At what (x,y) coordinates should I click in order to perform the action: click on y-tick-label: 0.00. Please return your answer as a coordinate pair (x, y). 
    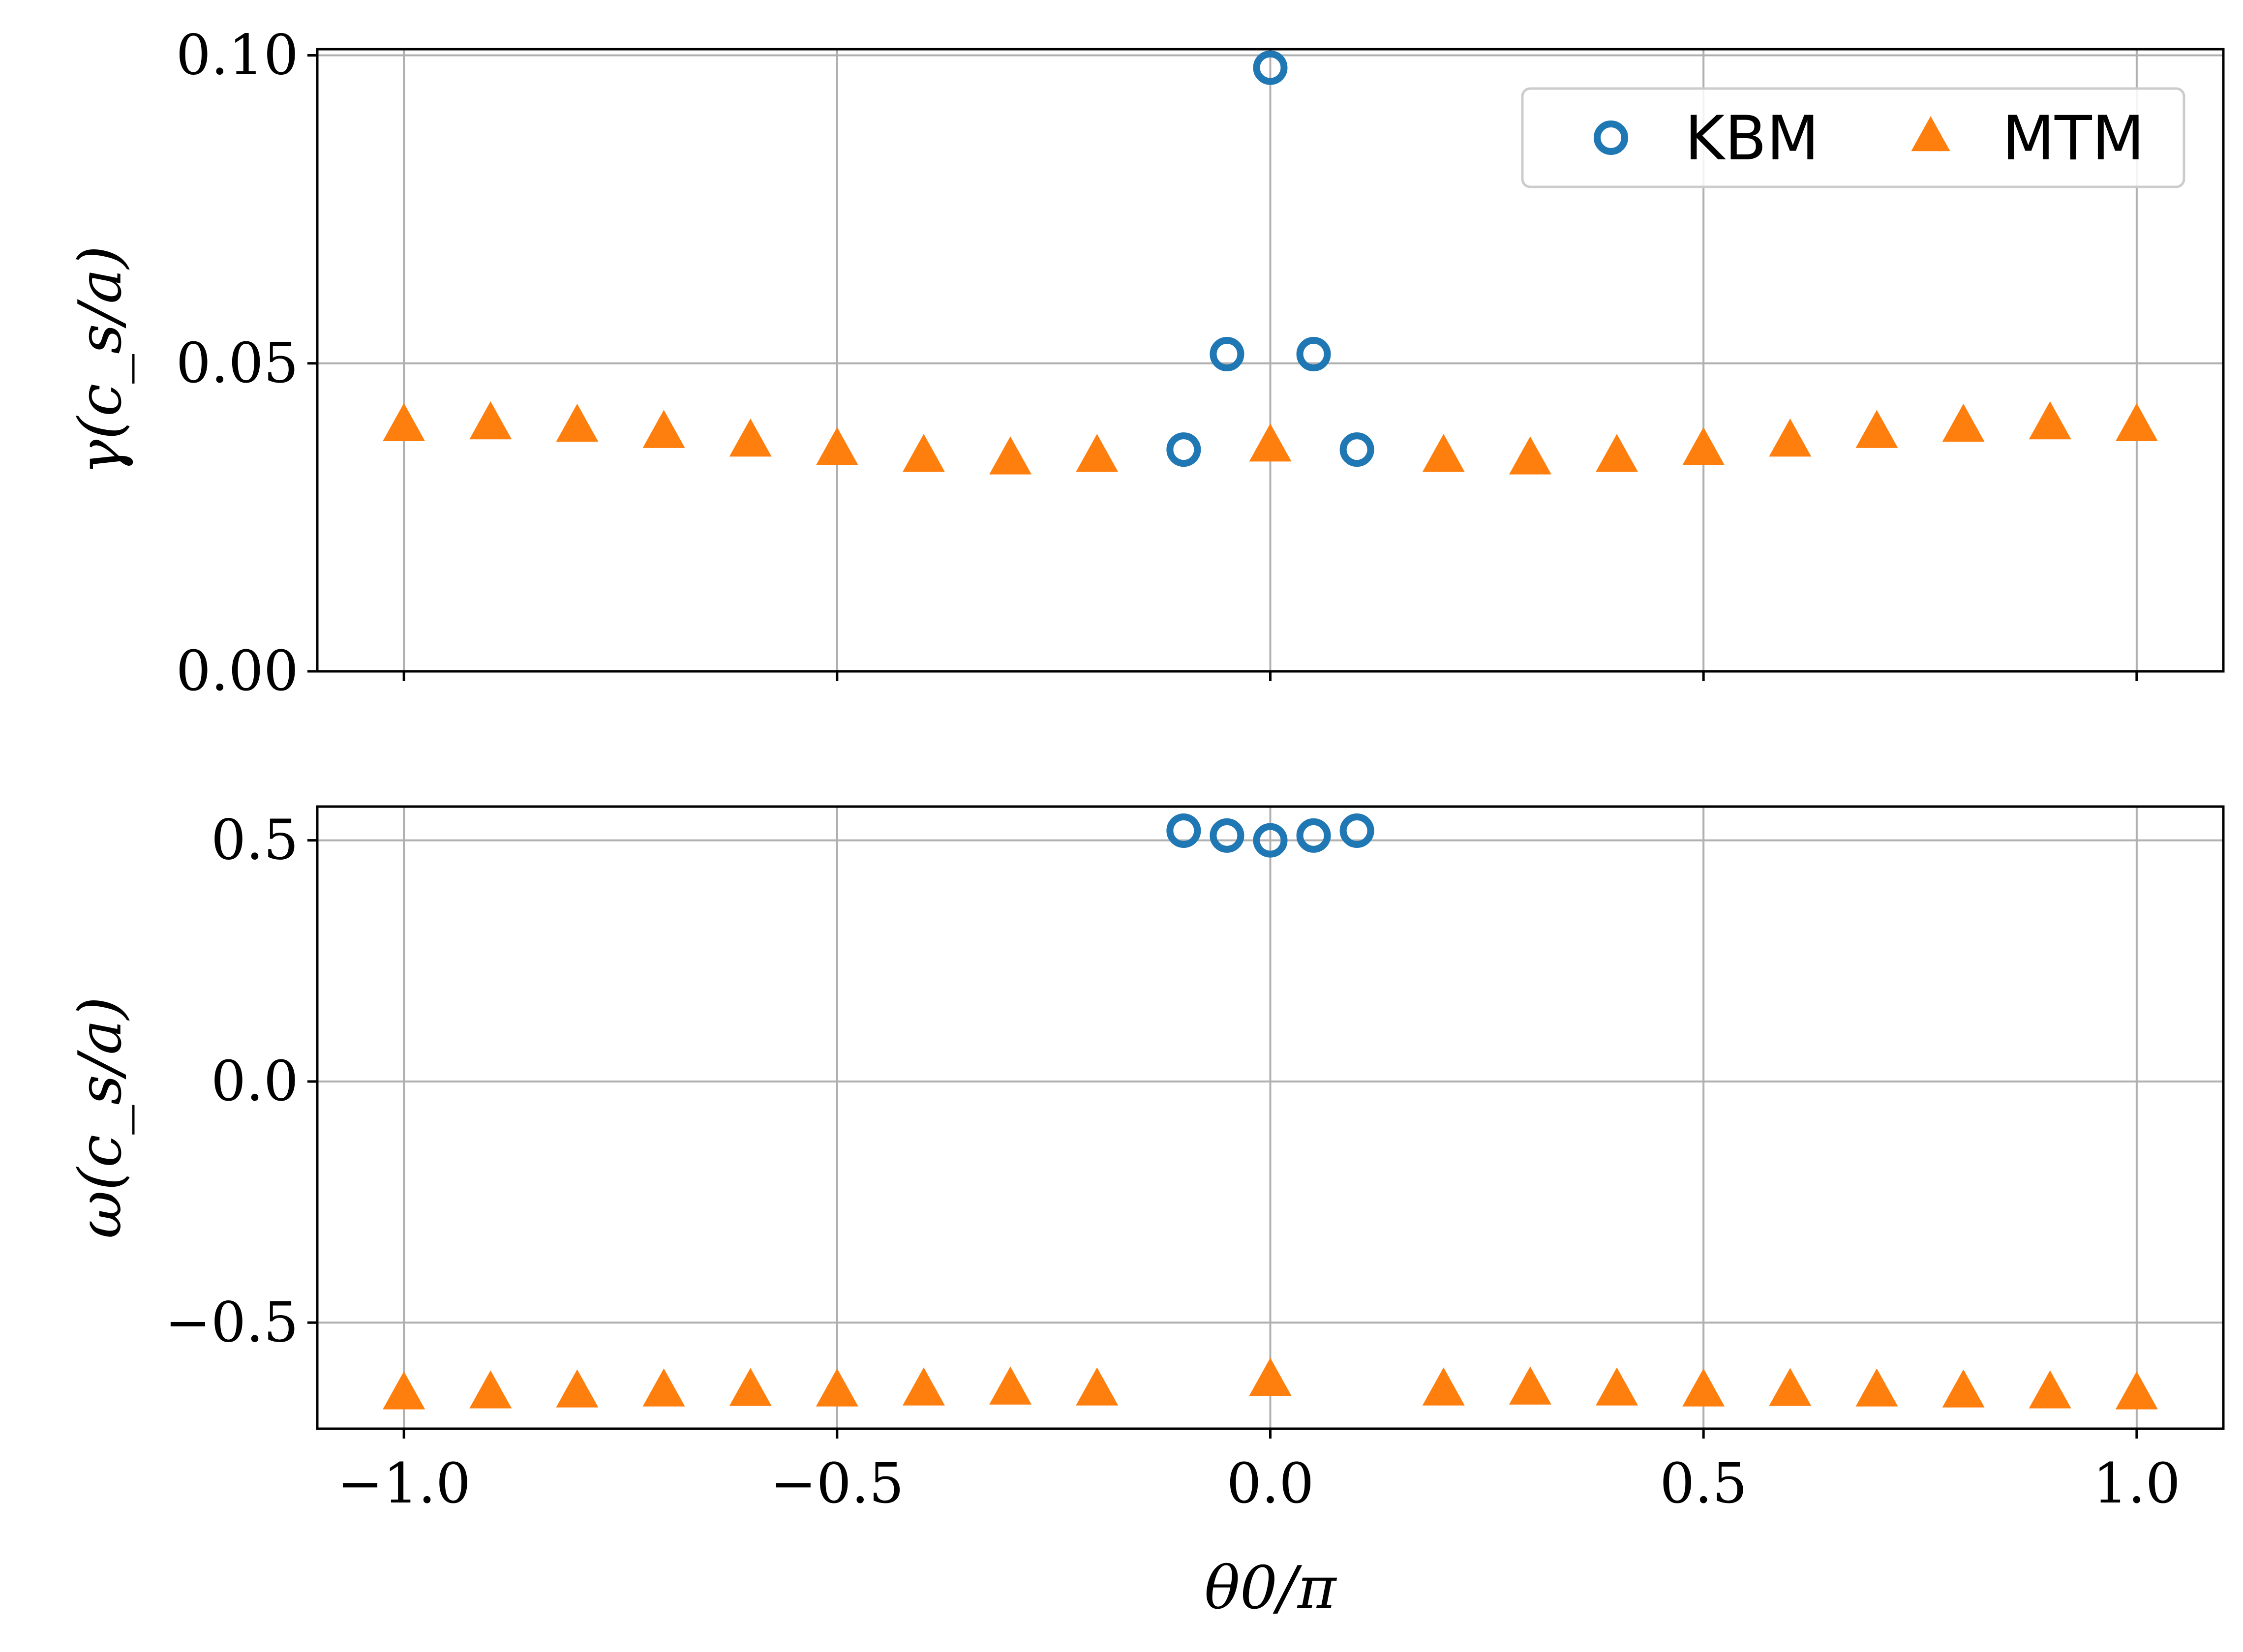
    Looking at the image, I should click on (237, 671).